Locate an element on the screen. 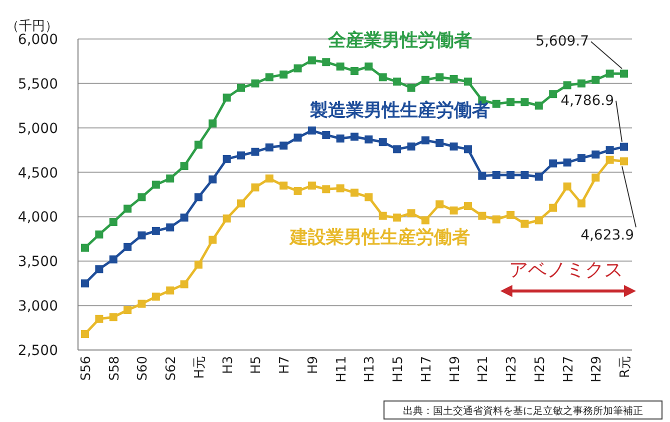 This screenshot has height=422, width=670. x-tick-label: S58 is located at coordinates (114, 368).